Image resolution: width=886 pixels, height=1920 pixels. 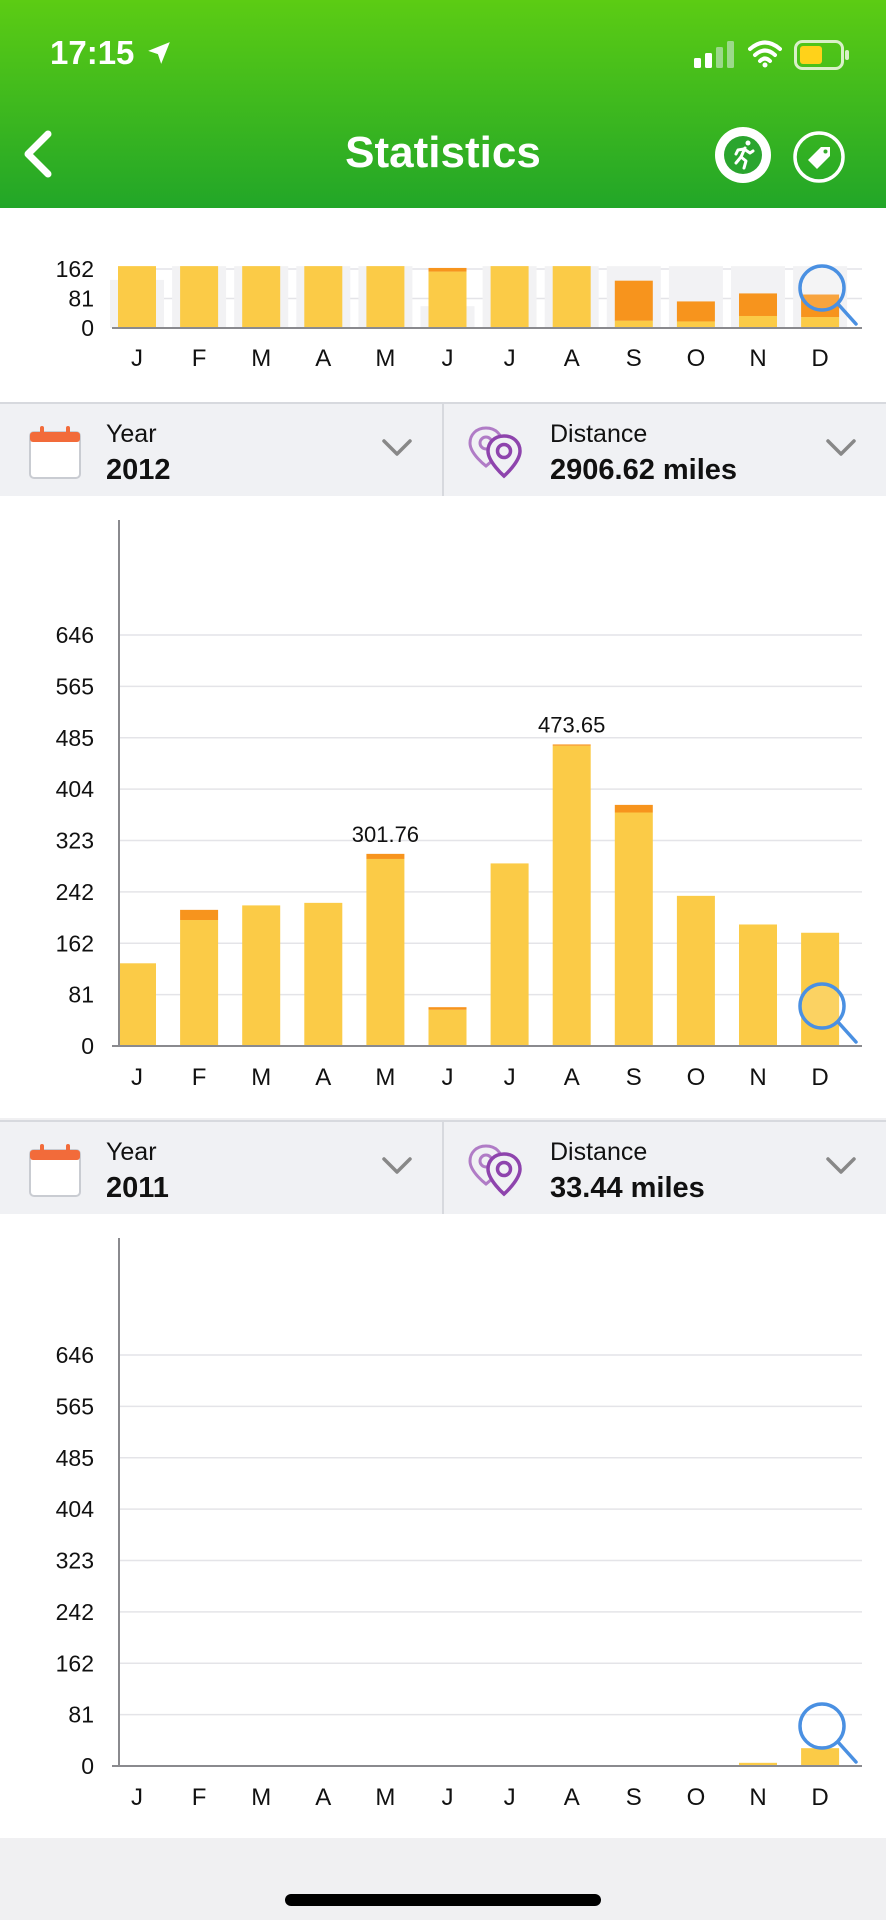 I want to click on page-title: Statistics, so click(x=443, y=152).